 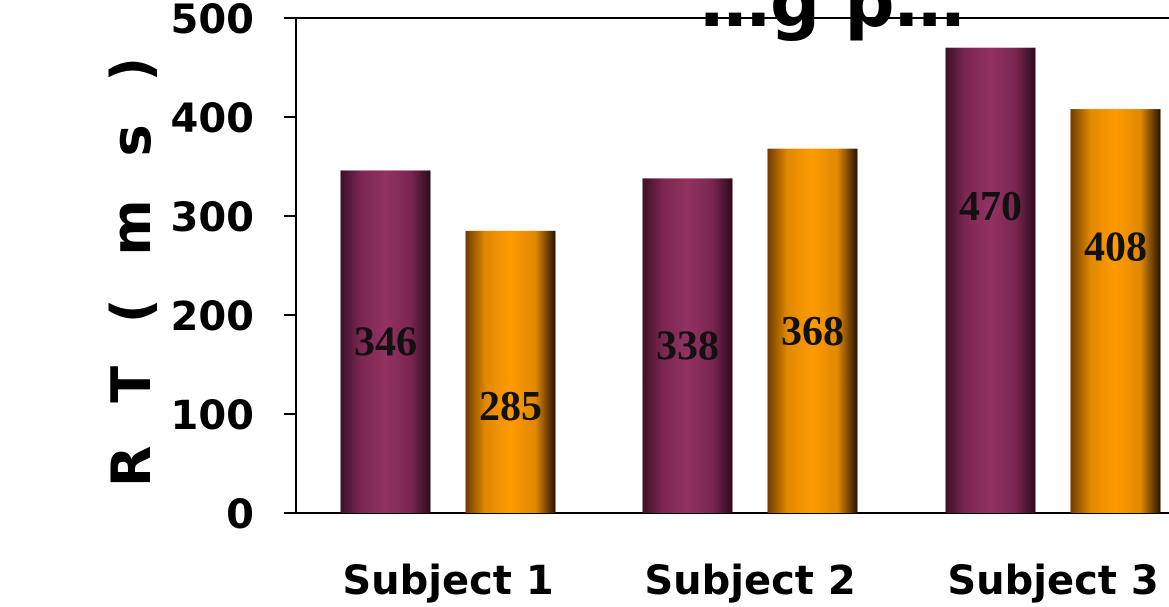 I want to click on y-tick-label: 200, so click(x=213, y=317).